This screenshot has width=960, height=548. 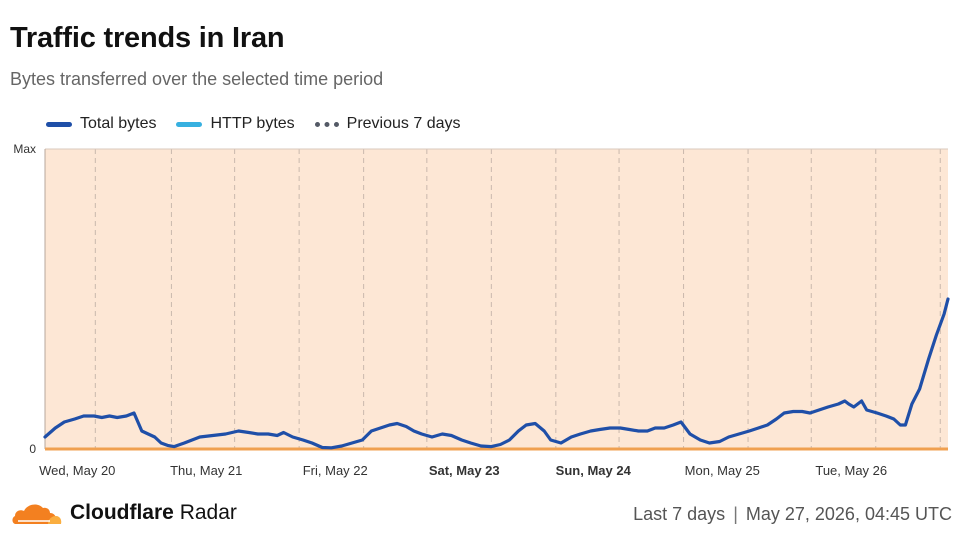 I want to click on legend-item-previous-7-days: Previous 7 days, so click(x=387, y=124).